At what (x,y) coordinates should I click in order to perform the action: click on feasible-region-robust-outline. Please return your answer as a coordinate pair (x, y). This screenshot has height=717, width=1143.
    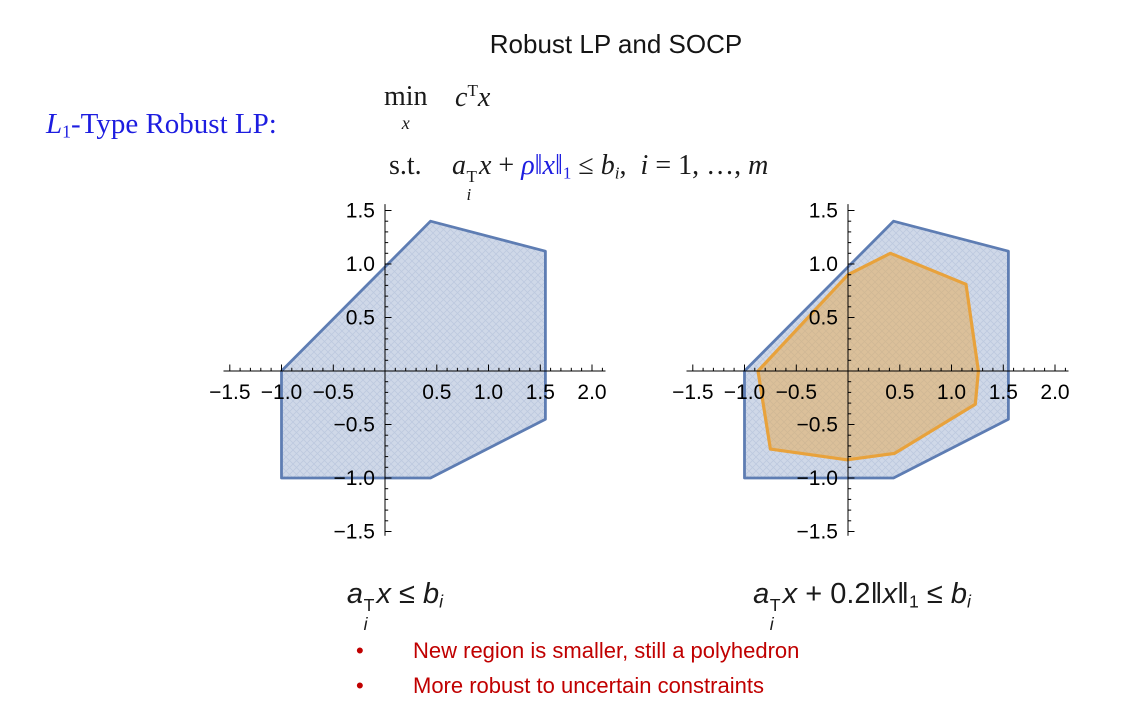
    Looking at the image, I should click on (868, 356).